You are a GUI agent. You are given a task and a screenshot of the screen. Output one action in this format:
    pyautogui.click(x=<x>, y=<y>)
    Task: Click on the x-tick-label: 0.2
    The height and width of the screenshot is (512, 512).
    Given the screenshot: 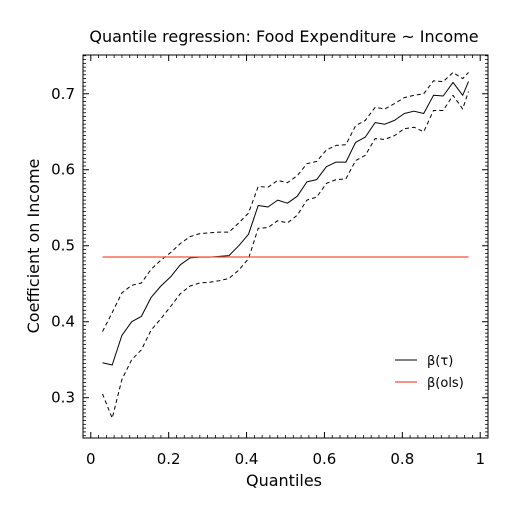 What is the action you would take?
    pyautogui.click(x=169, y=459)
    